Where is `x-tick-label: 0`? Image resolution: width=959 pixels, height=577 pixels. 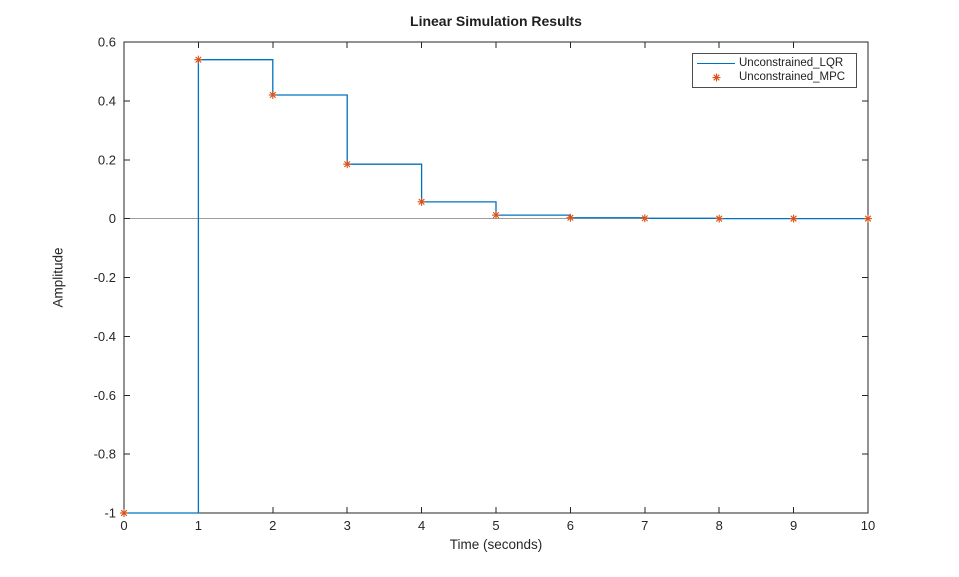 x-tick-label: 0 is located at coordinates (123, 525).